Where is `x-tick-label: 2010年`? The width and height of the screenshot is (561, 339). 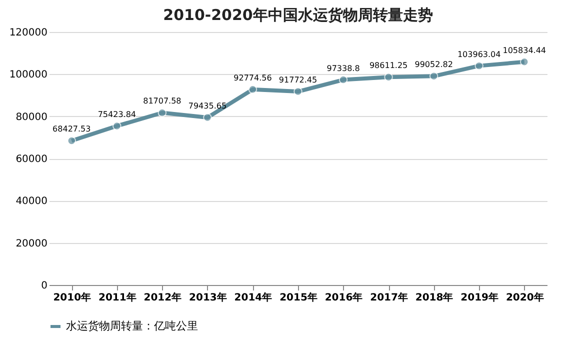
x-tick-label: 2010年 is located at coordinates (72, 298).